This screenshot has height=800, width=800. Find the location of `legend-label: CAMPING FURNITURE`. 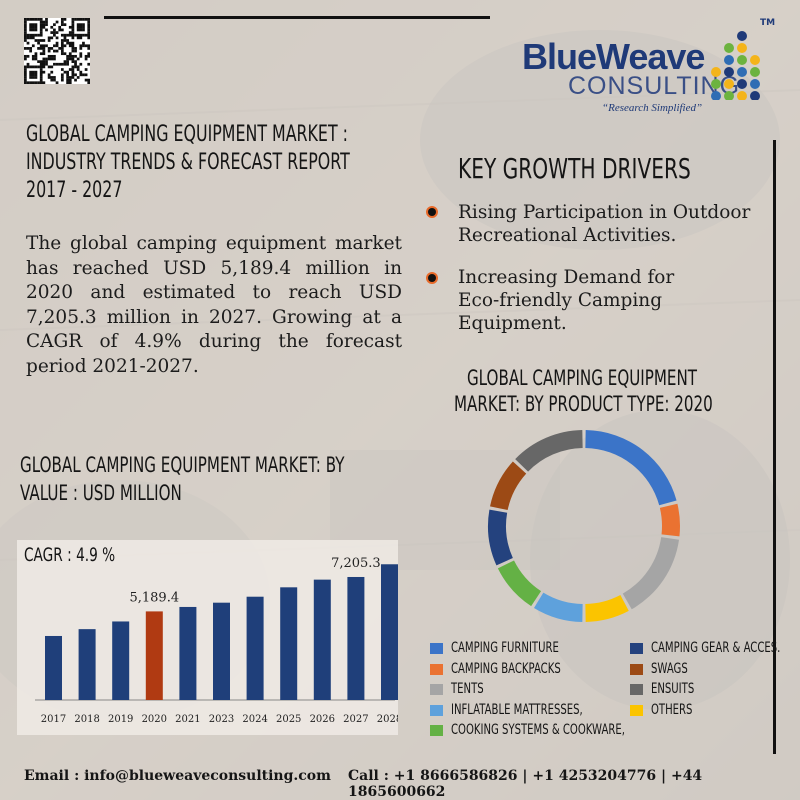

legend-label: CAMPING FURNITURE is located at coordinates (505, 648).